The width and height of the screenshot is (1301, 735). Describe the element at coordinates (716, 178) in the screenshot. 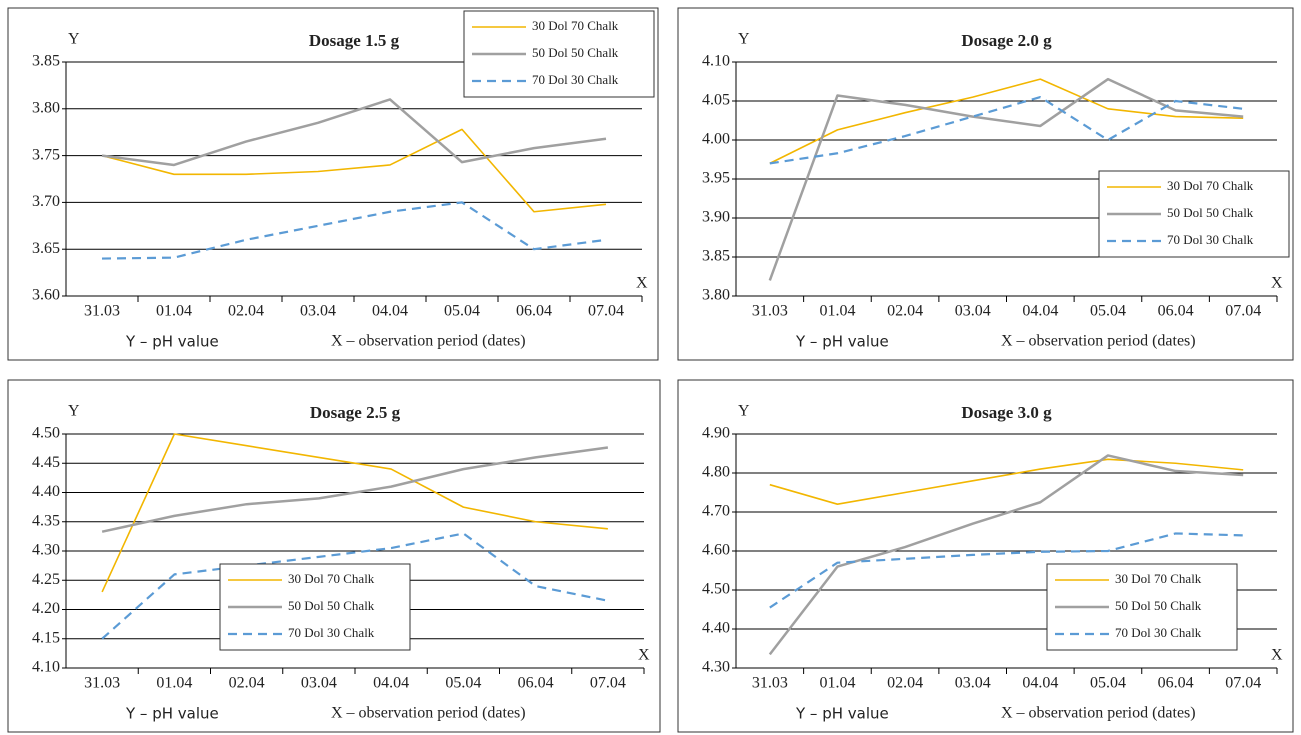

I see `y-tick-label: 3.95` at that location.